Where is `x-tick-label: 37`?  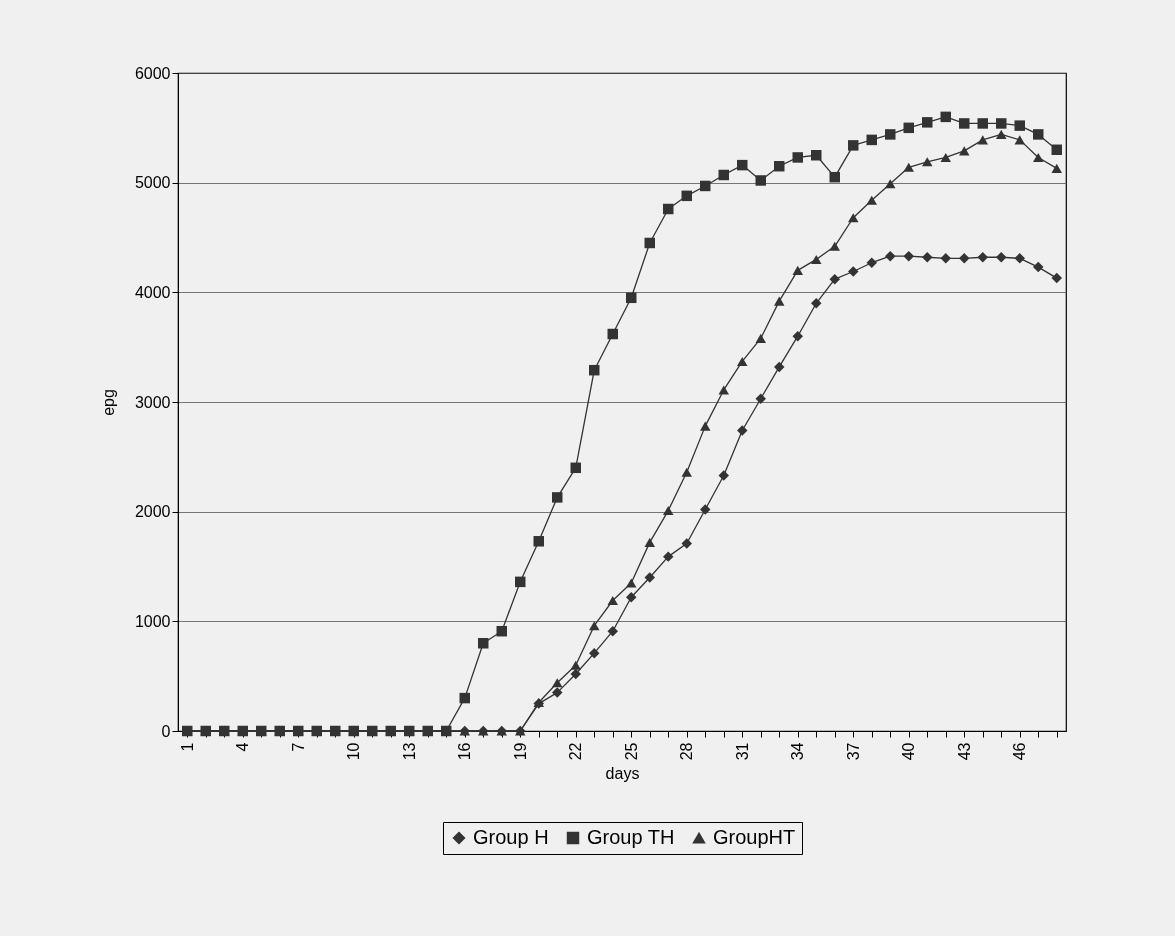
x-tick-label: 37 is located at coordinates (853, 751).